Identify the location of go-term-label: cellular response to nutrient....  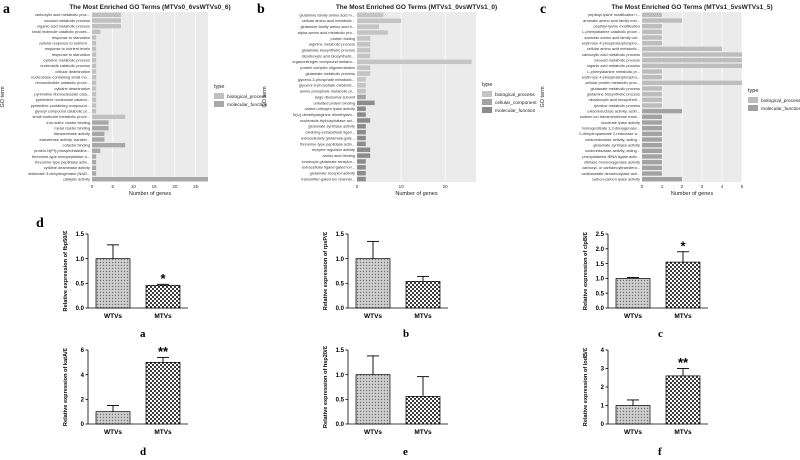
(64, 43).